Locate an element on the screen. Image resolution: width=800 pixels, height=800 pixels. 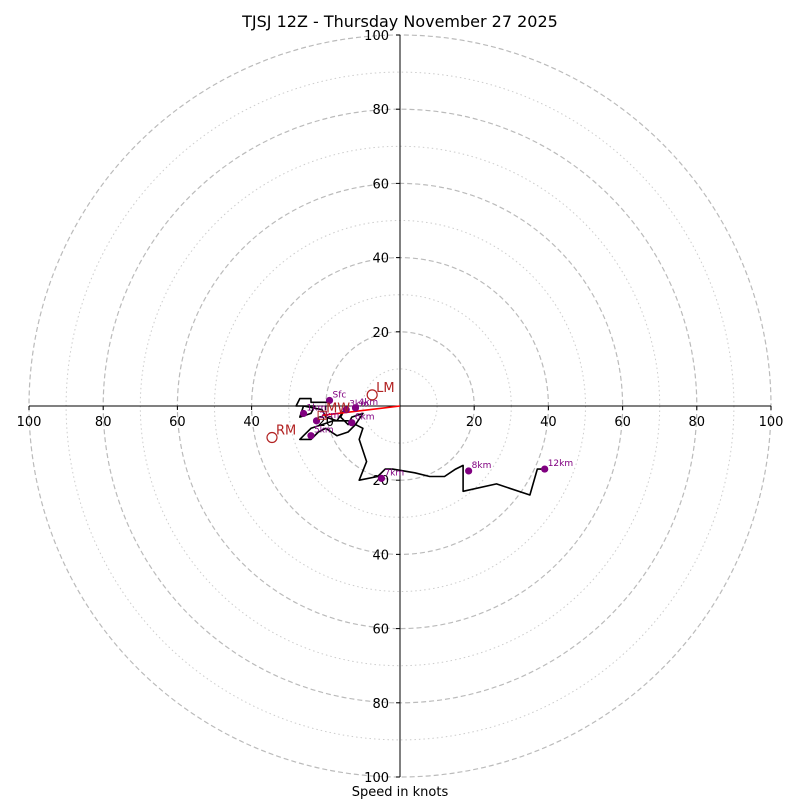
height-marker-6km is located at coordinates (352, 423).